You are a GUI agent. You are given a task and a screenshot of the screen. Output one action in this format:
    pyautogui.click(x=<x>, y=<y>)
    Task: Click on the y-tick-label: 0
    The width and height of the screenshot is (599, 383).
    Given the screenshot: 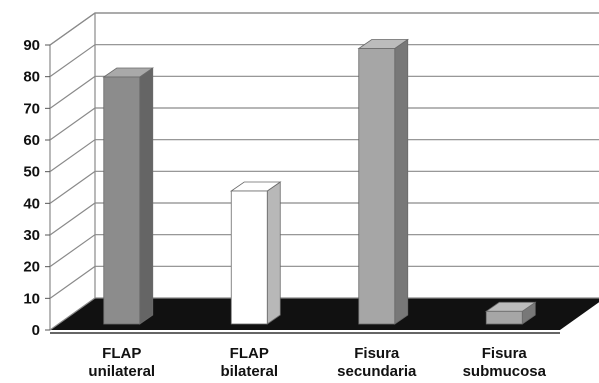 What is the action you would take?
    pyautogui.click(x=36, y=330)
    